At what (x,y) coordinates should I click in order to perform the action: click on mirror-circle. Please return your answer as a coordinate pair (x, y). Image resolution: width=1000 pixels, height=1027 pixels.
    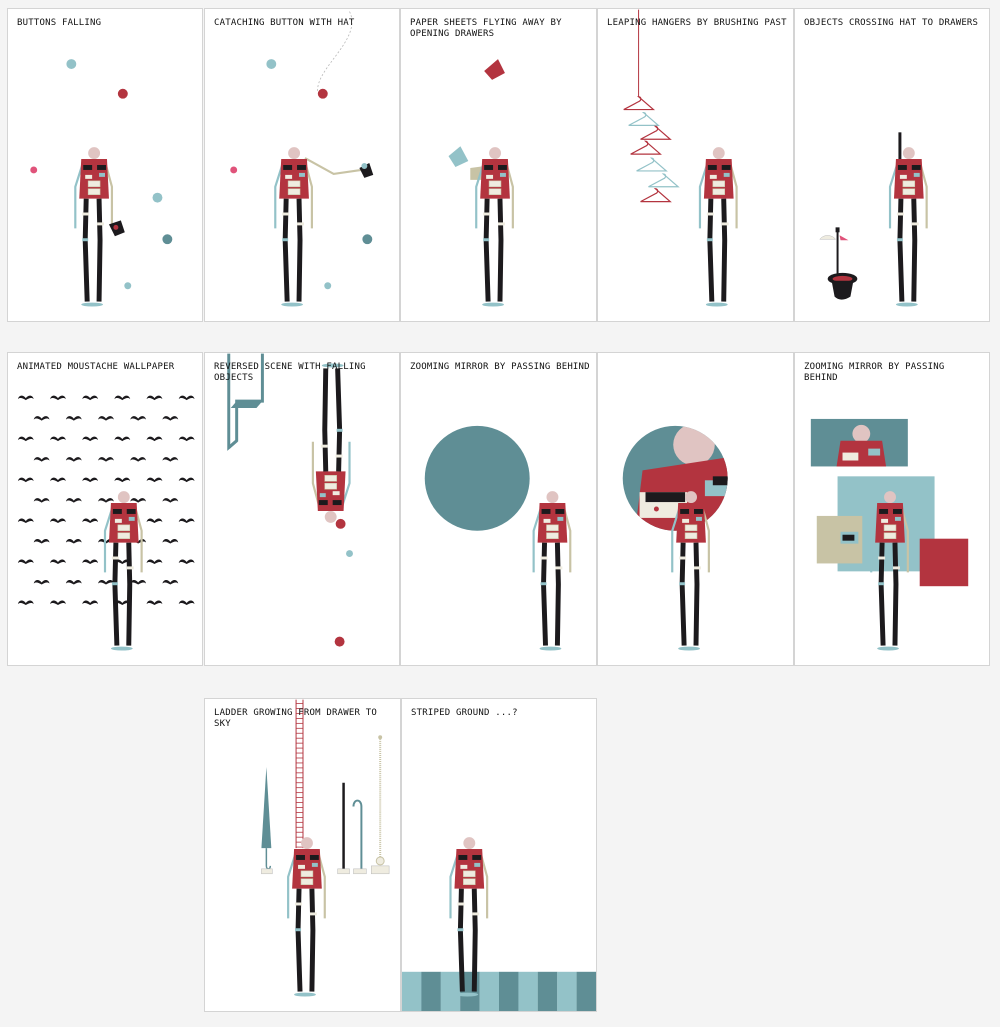
    Looking at the image, I should click on (477, 478).